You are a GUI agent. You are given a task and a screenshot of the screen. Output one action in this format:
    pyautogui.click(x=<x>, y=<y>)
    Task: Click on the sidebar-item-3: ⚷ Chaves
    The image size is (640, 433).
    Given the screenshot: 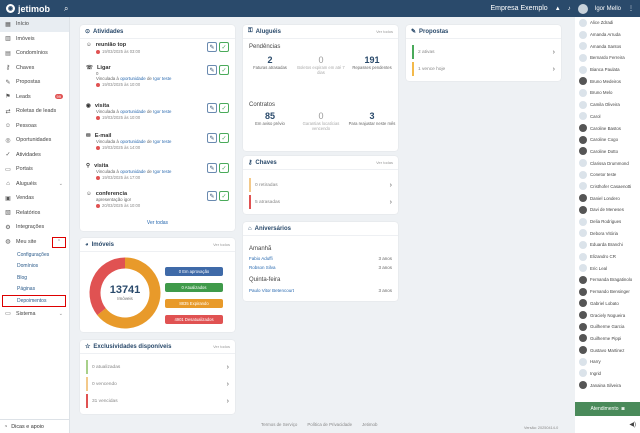 What is the action you would take?
    pyautogui.click(x=34, y=68)
    